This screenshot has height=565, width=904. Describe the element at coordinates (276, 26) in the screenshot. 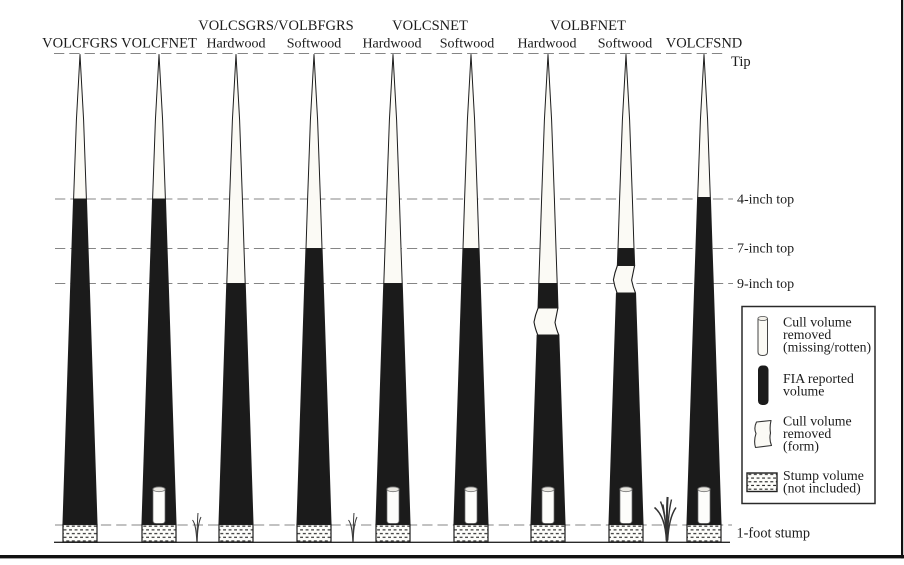

I see `svg-text: VOLCSGRS/VOLBFGRS` at that location.